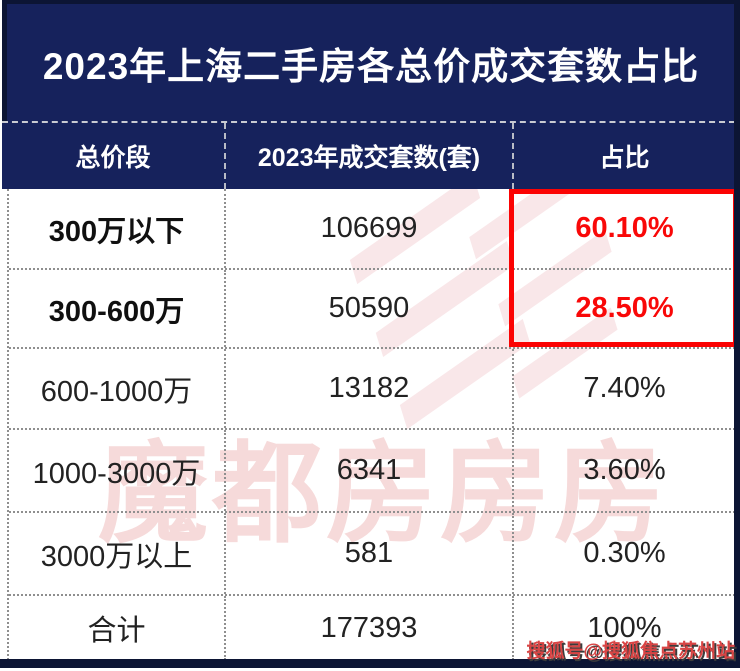 This screenshot has width=740, height=671. Describe the element at coordinates (368, 388) in the screenshot. I see `deal-count-cell: 13182` at that location.